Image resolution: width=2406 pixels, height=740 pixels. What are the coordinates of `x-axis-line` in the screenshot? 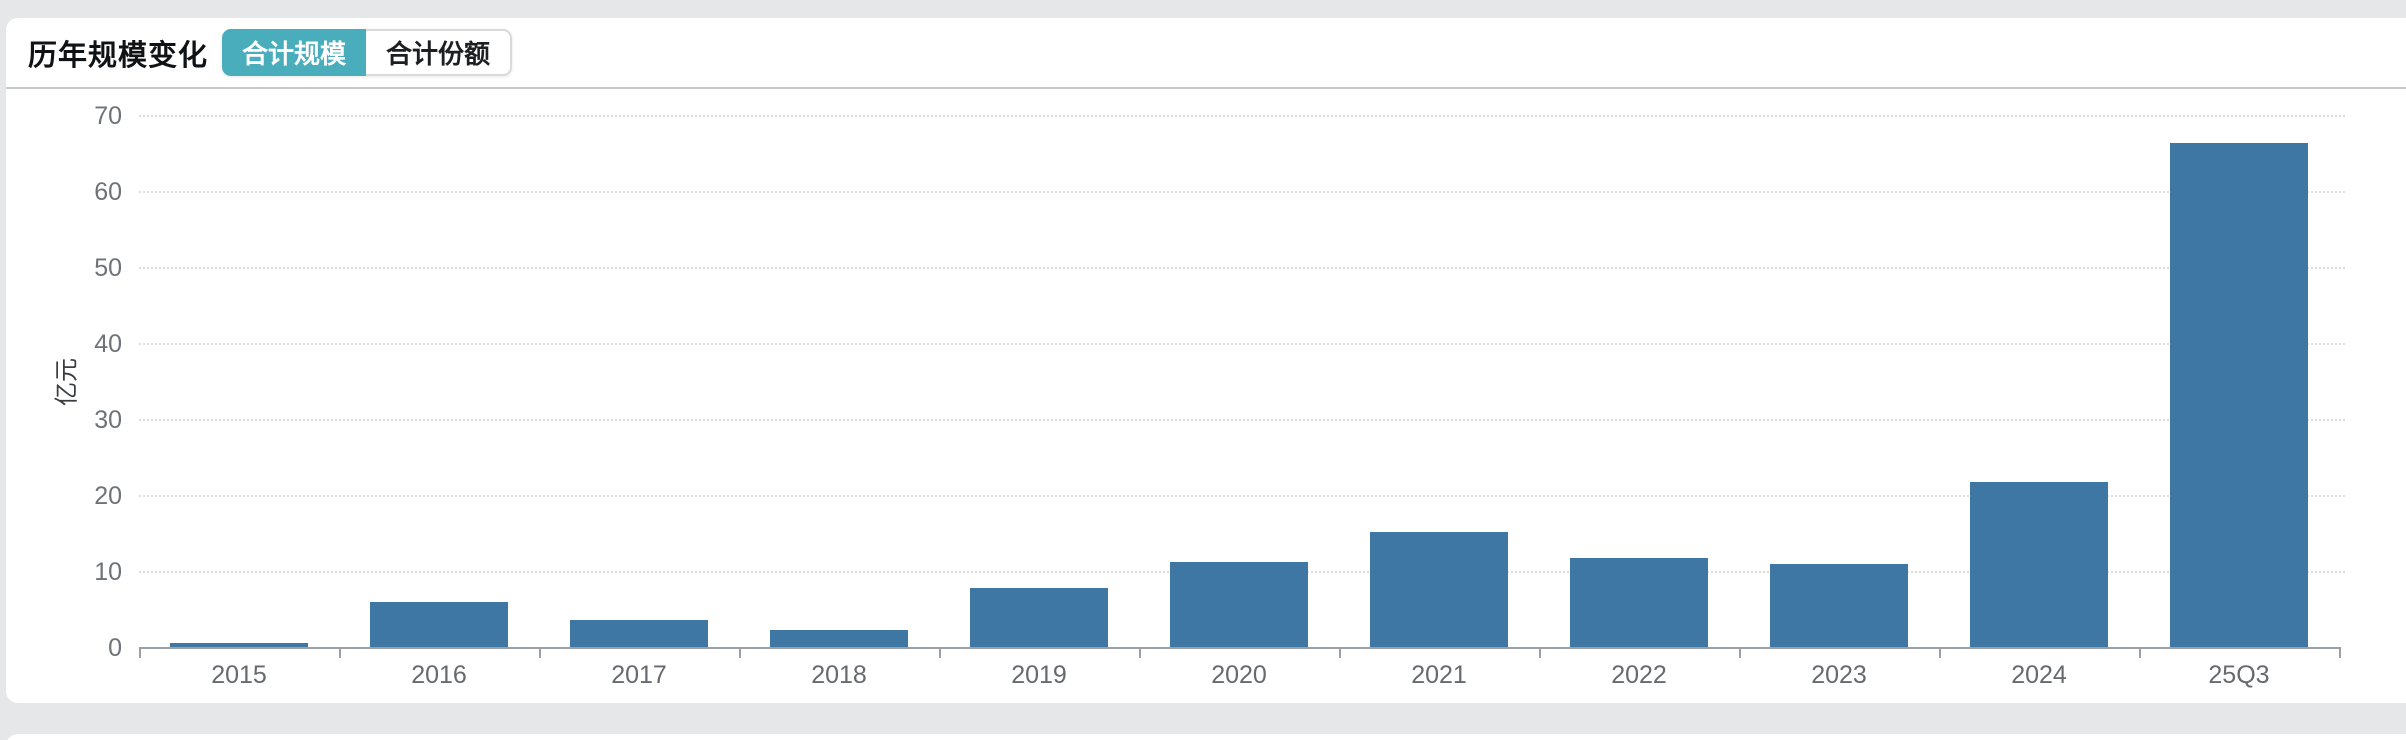 It's located at (1240, 648).